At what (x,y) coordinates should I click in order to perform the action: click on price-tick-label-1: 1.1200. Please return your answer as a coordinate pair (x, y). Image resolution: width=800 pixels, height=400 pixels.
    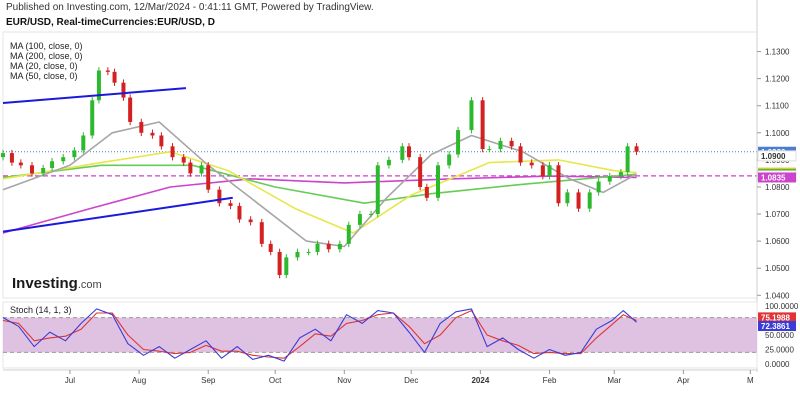
    Looking at the image, I should click on (777, 79).